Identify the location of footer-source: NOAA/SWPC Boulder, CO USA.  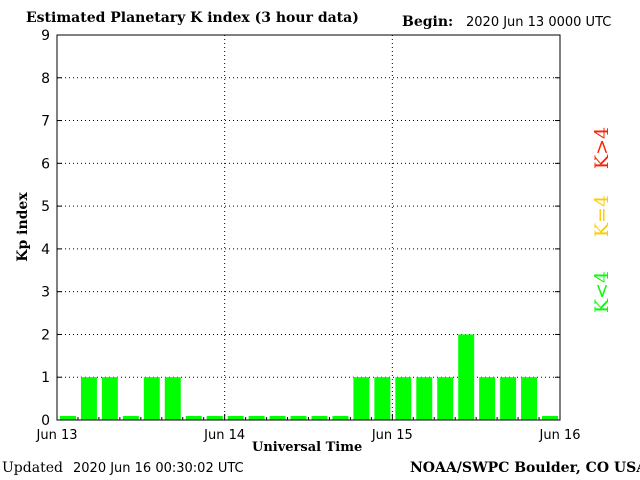
(525, 468).